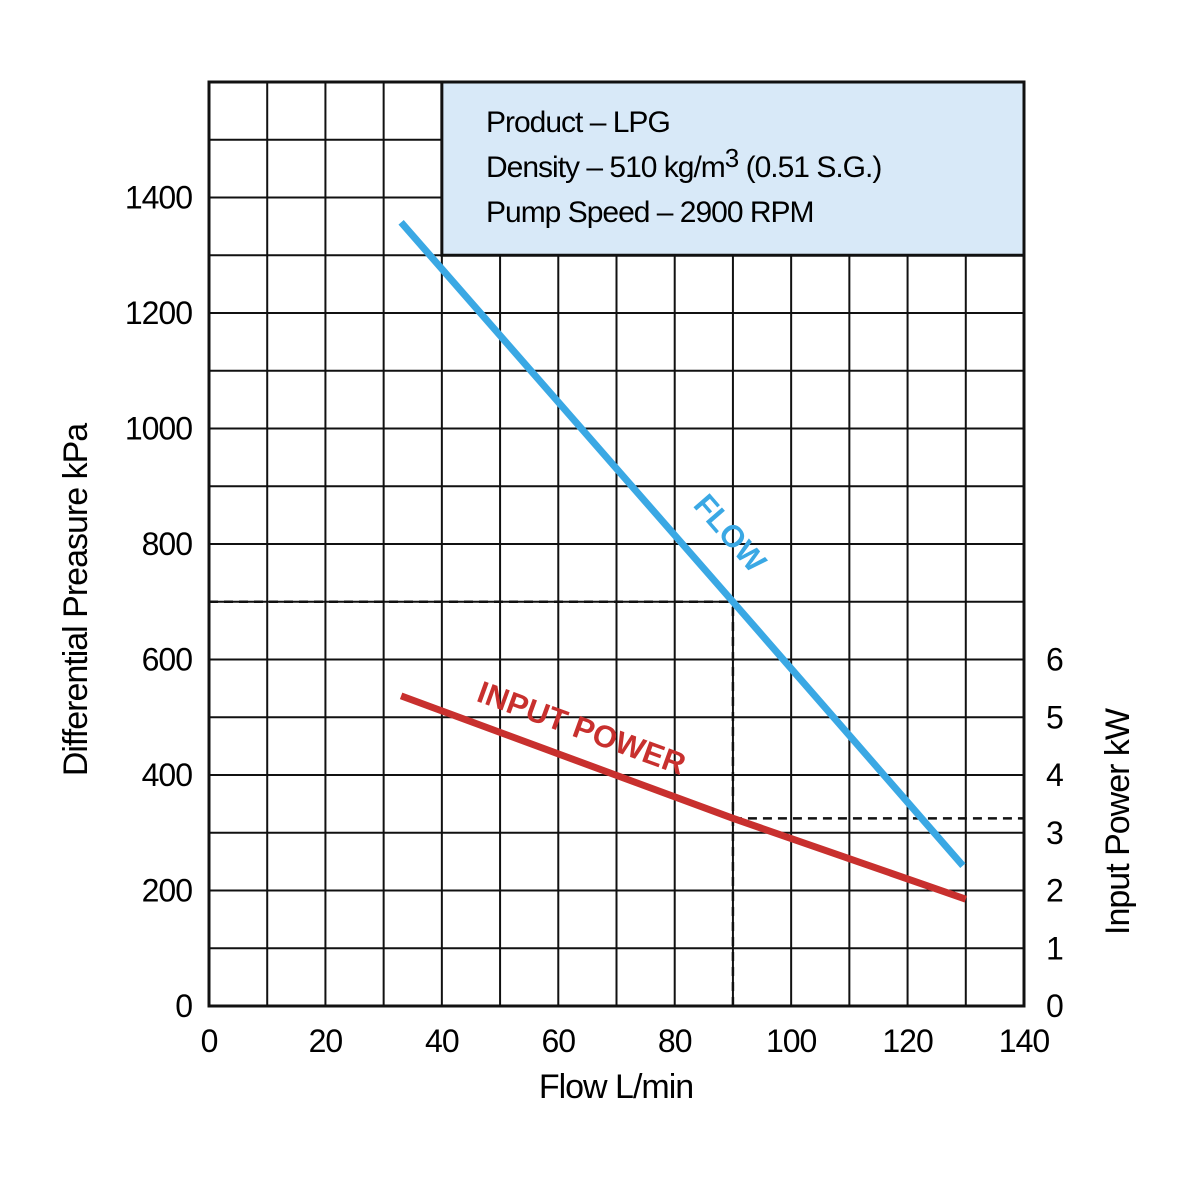  What do you see at coordinates (650, 212) in the screenshot?
I see `info-line-speed: Pump Speed – 2900 RPM` at bounding box center [650, 212].